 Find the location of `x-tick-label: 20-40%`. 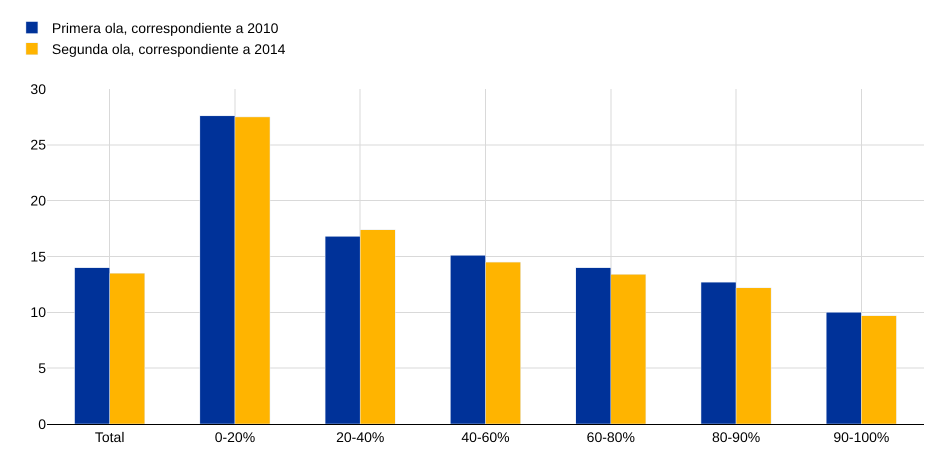

x-tick-label: 20-40% is located at coordinates (360, 436).